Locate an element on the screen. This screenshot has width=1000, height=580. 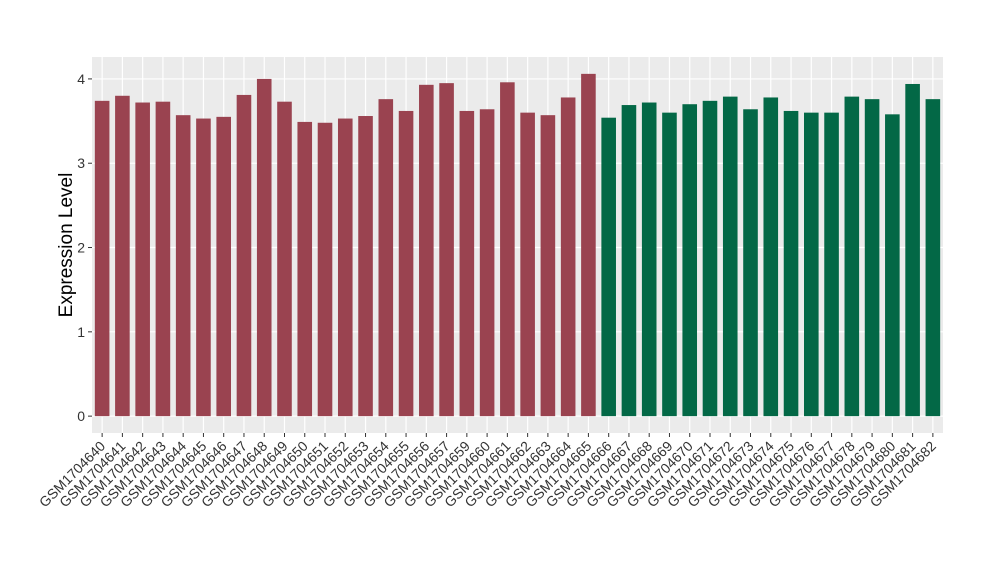
y-tick-label: 3 is located at coordinates (81, 163).